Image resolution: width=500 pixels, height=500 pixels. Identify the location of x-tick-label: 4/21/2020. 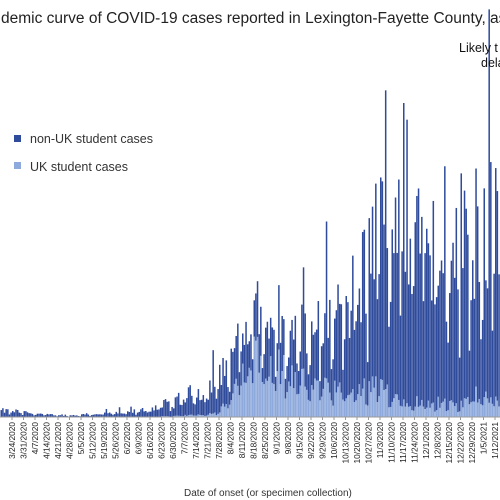
(58, 440).